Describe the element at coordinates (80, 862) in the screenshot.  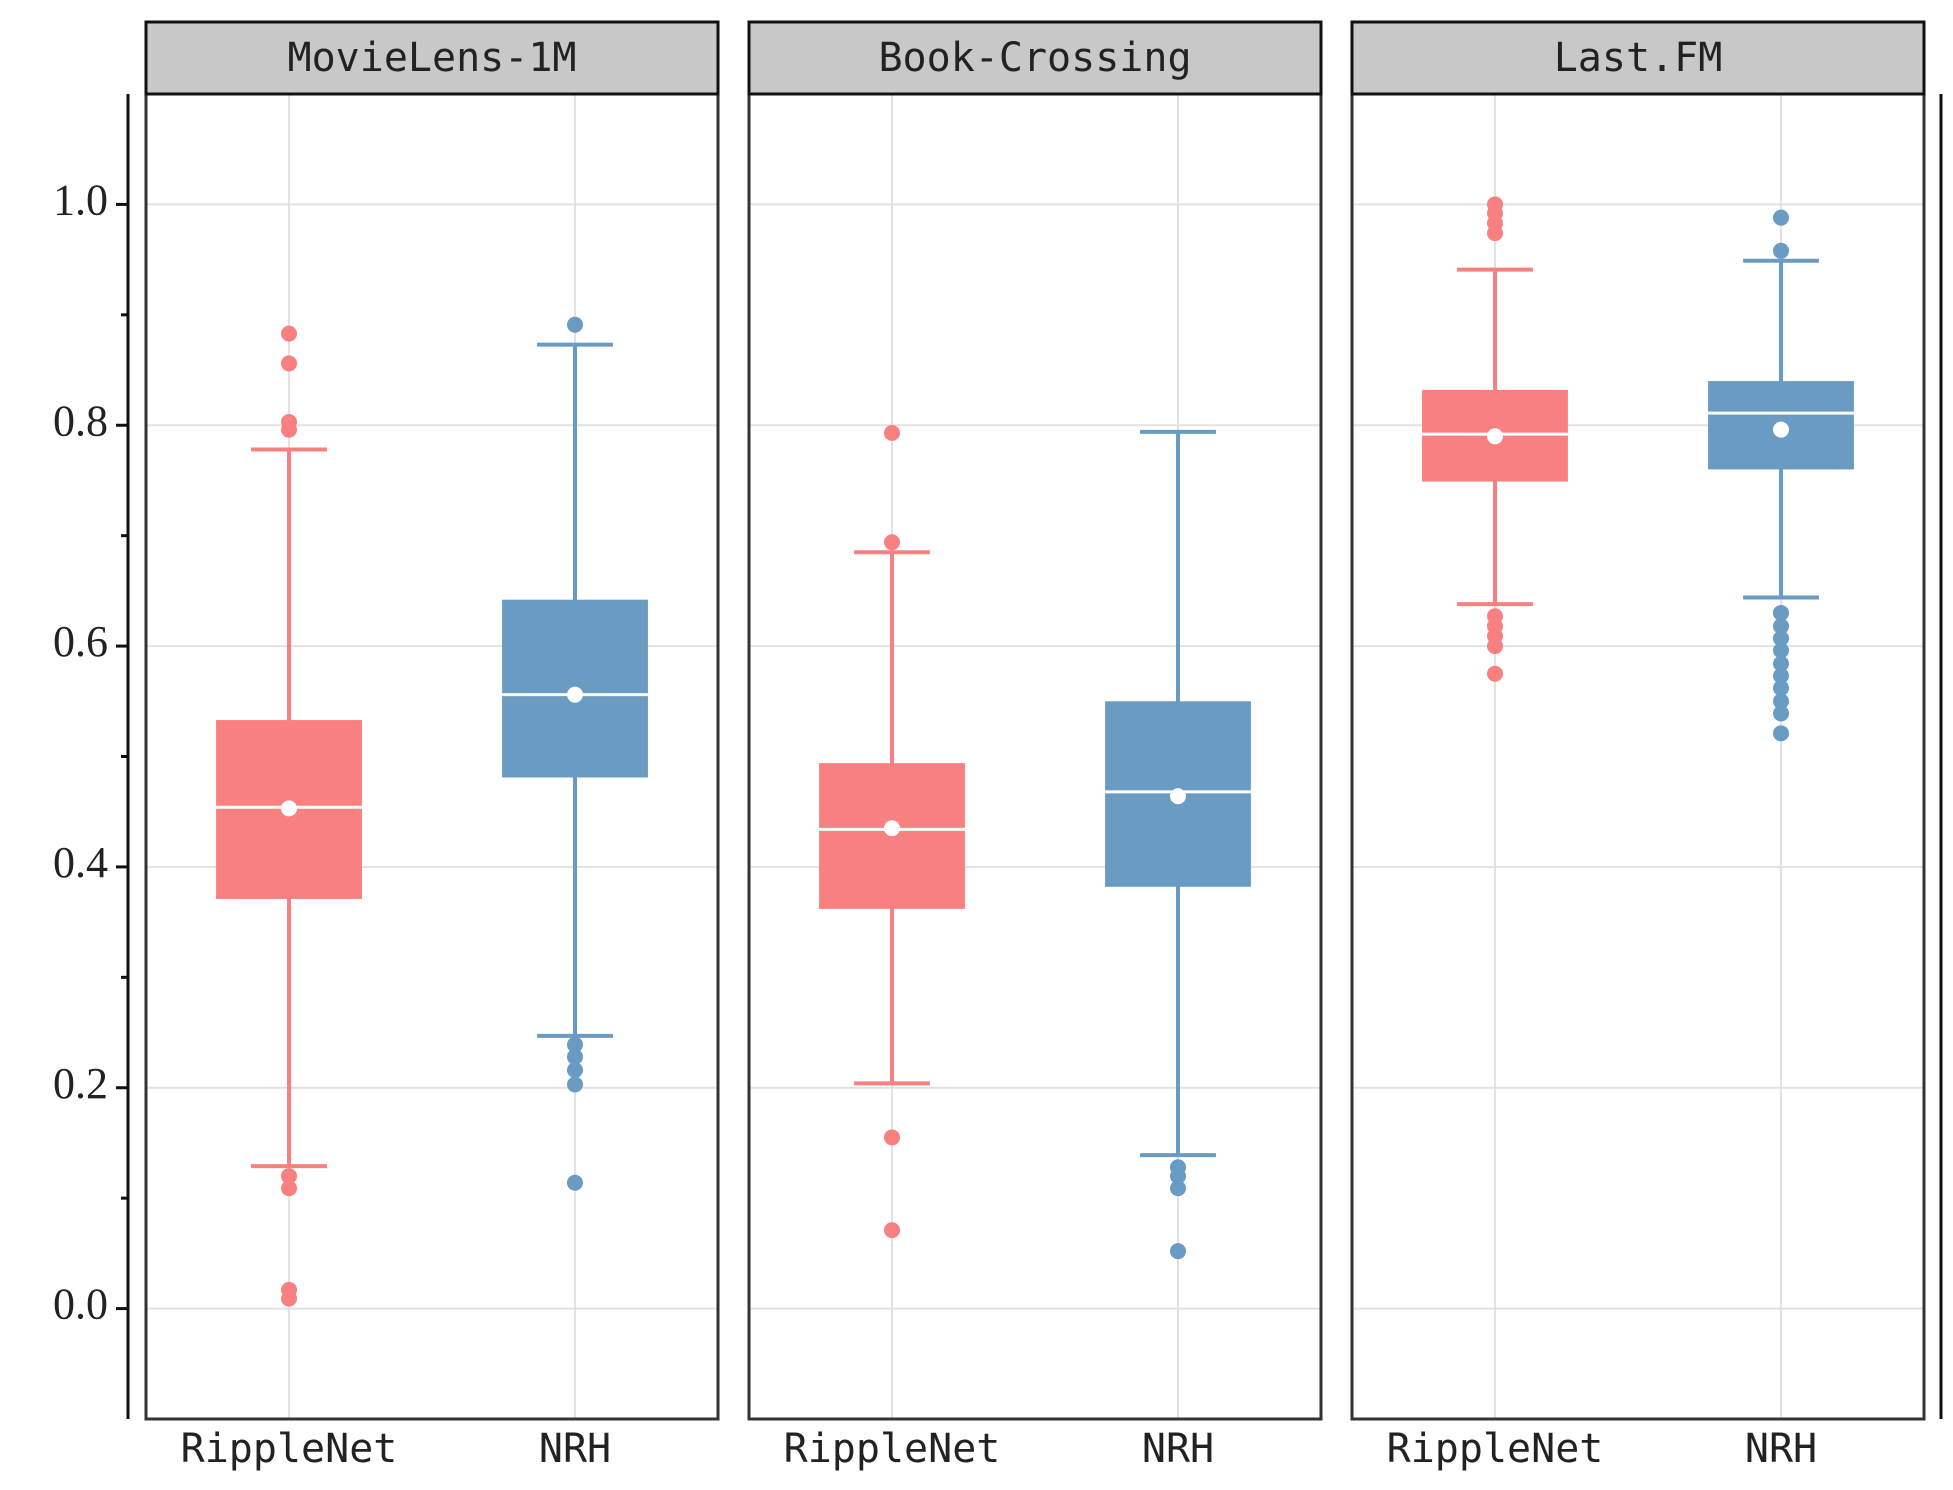
I see `y-tick-label: 0.4` at that location.